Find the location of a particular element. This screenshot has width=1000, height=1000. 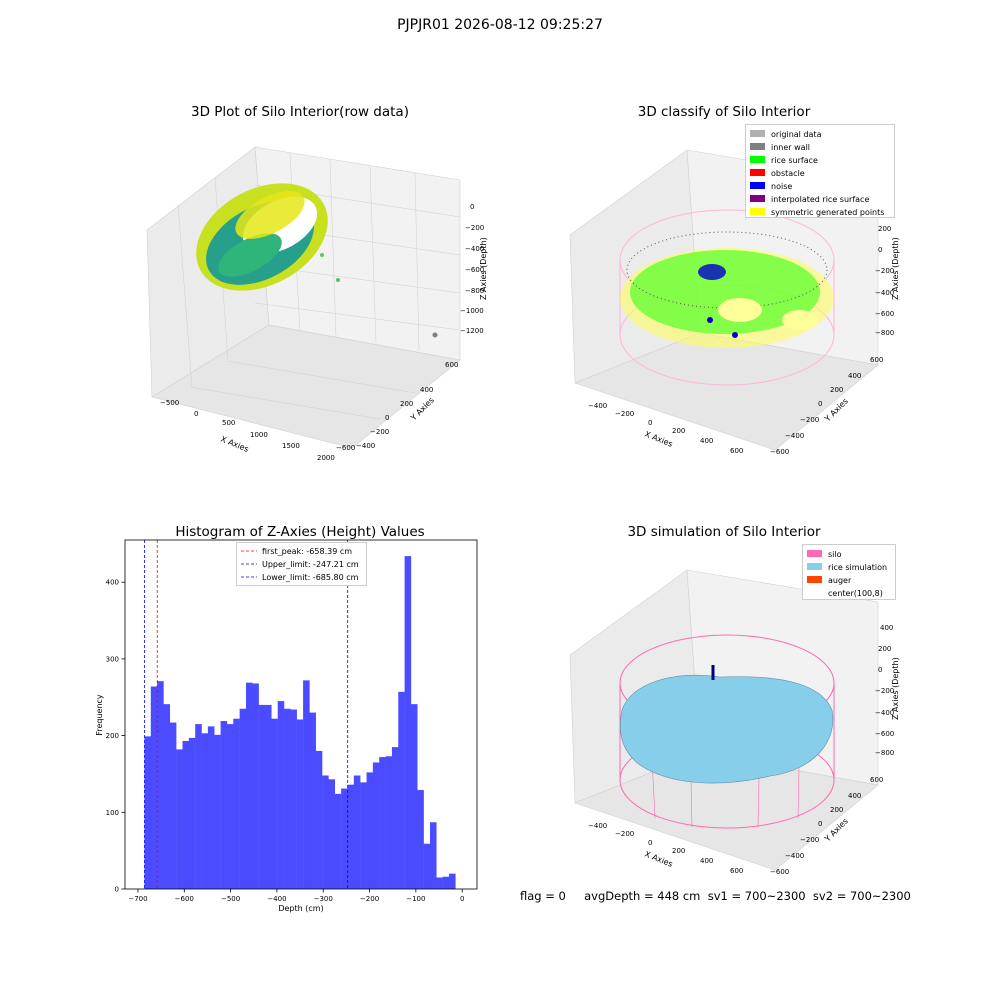

raw-x-tick: 2000 is located at coordinates (326, 458).